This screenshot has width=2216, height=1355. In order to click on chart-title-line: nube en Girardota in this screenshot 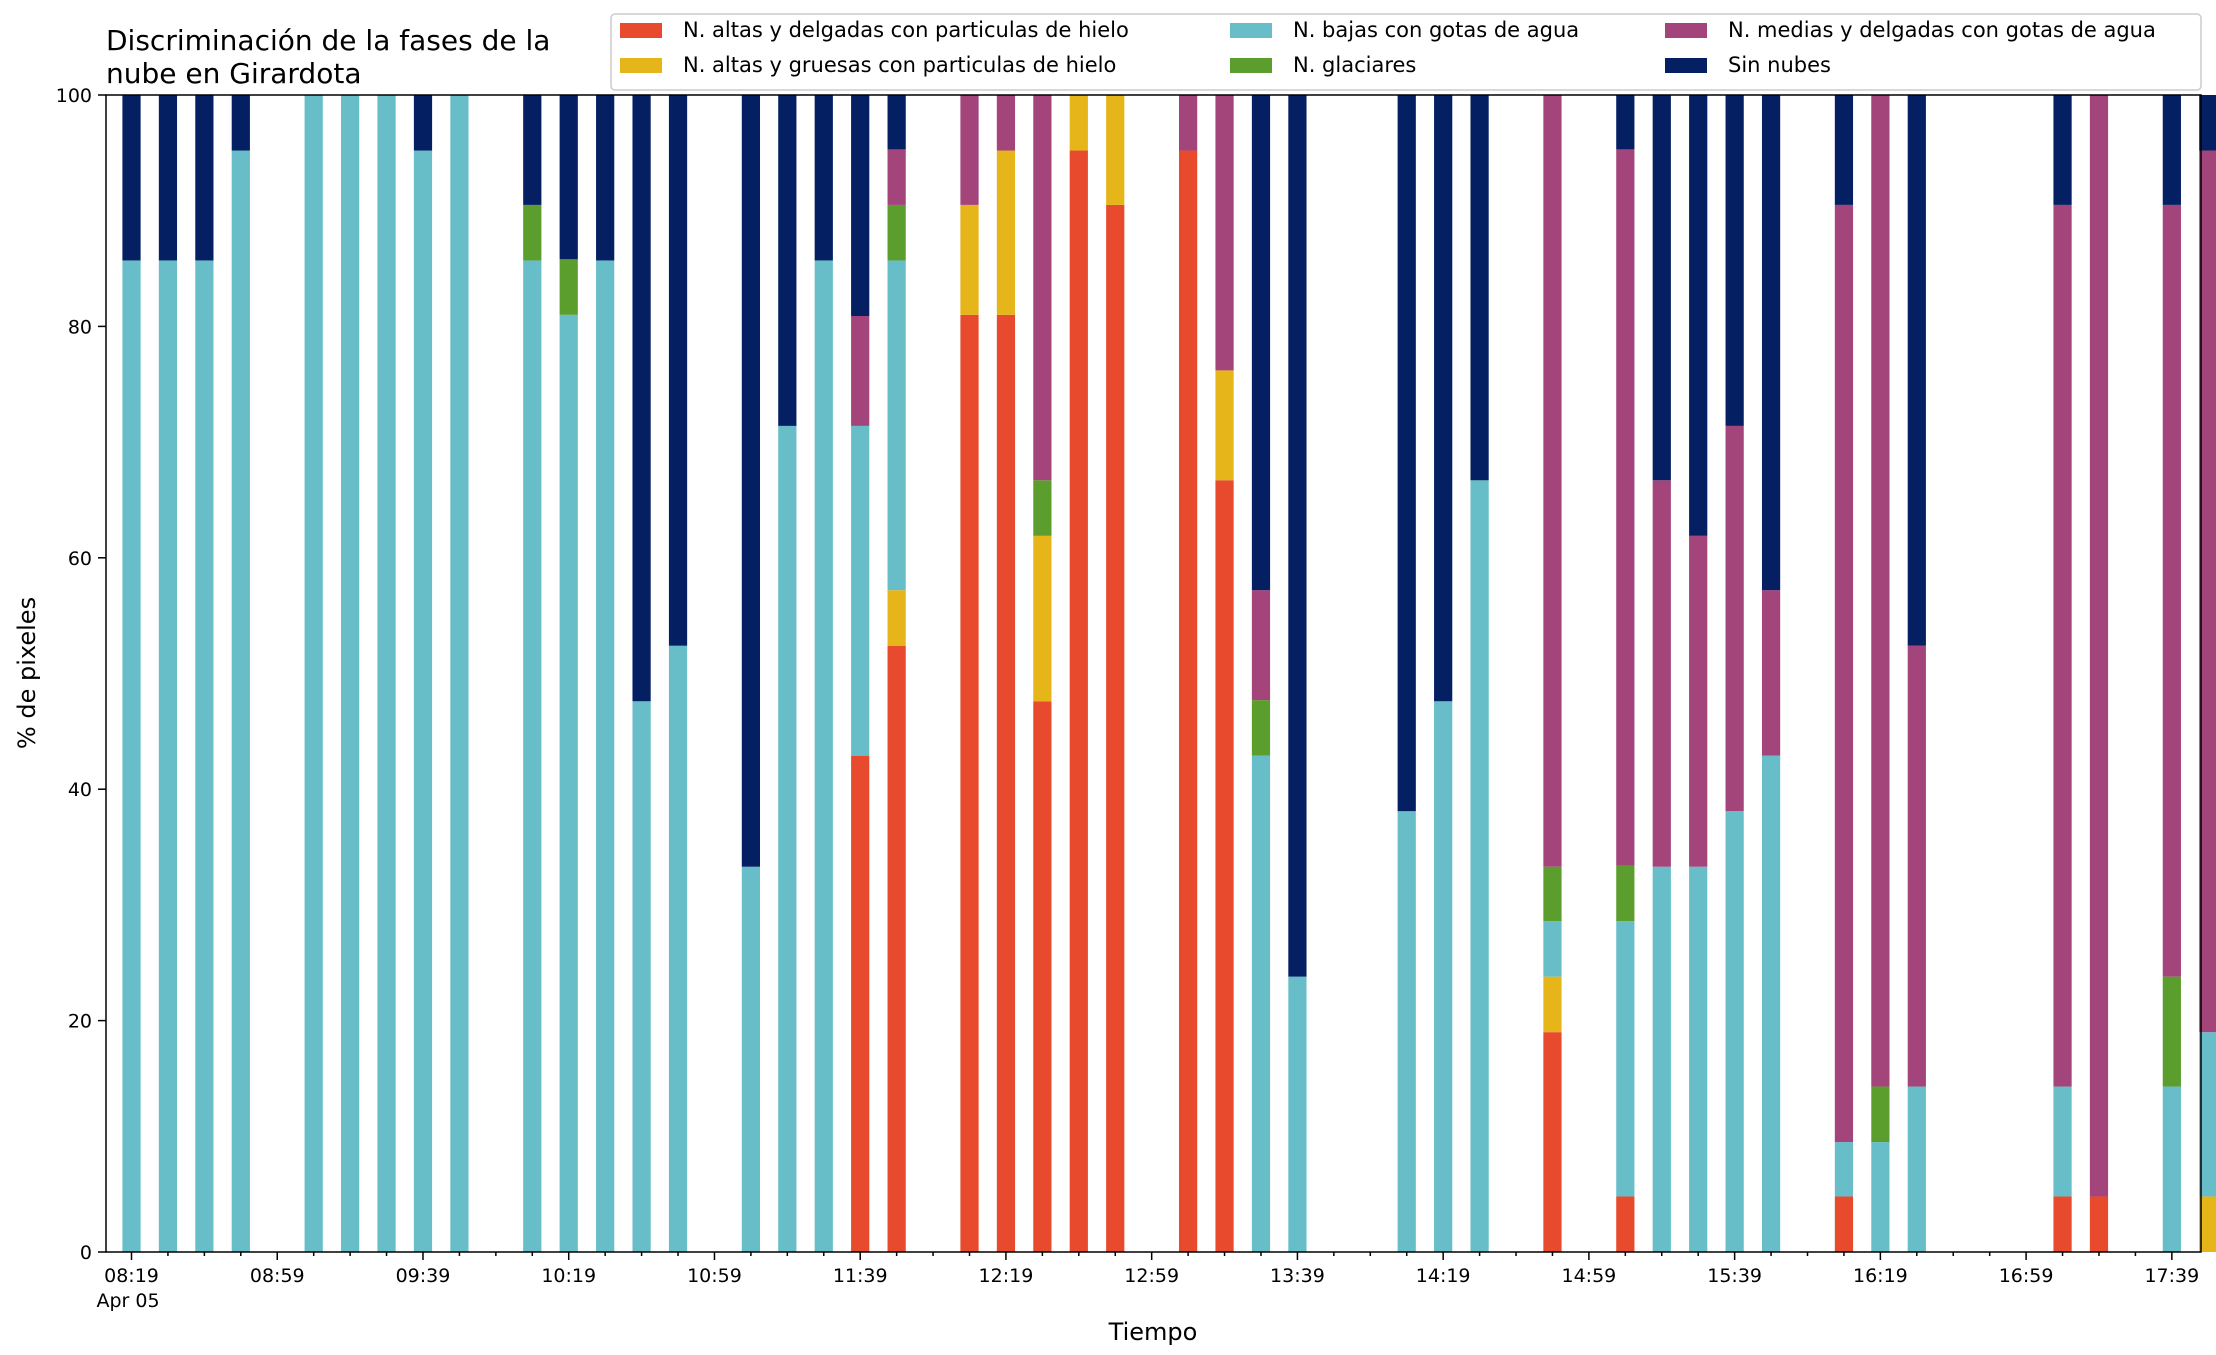, I will do `click(233, 73)`.